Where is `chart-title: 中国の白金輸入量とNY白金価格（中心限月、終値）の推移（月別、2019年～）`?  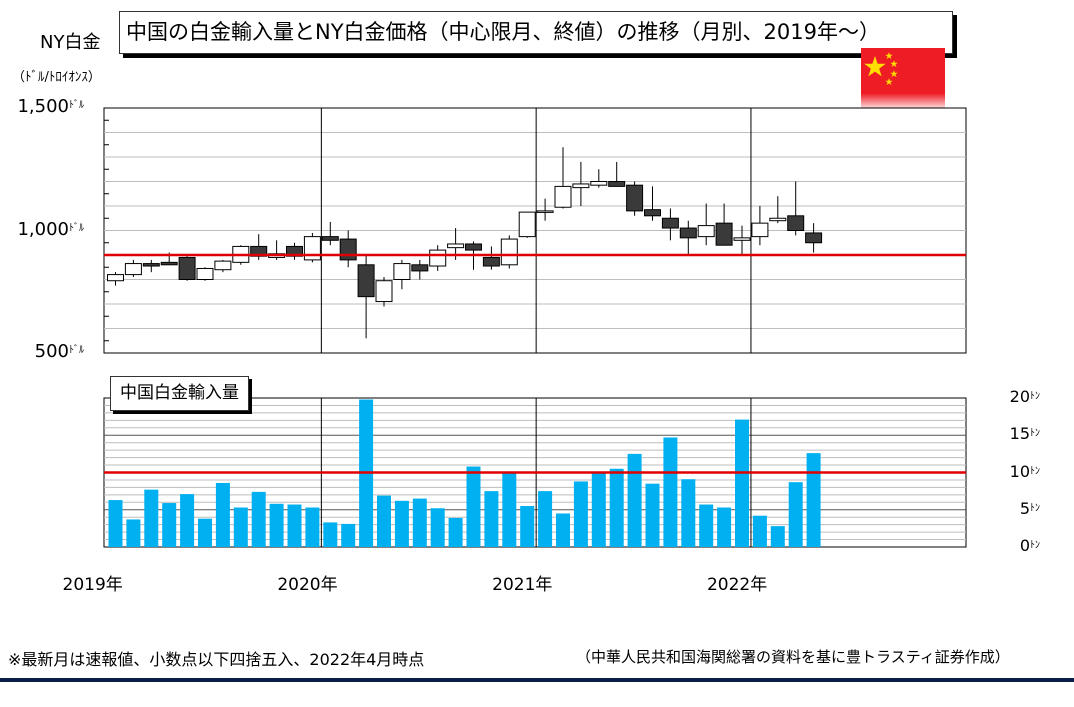
chart-title: 中国の白金輸入量とNY白金価格（中心限月、終値）の推移（月別、2019年～） is located at coordinates (536, 32).